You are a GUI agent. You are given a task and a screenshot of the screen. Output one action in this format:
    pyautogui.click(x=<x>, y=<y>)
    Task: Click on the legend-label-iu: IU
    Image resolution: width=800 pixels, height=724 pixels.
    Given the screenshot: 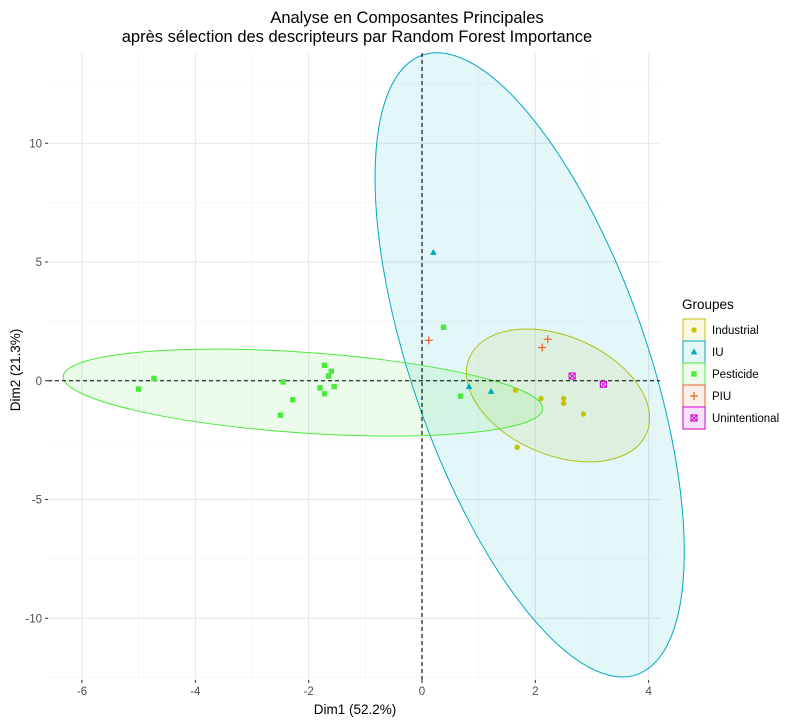 What is the action you would take?
    pyautogui.click(x=718, y=353)
    